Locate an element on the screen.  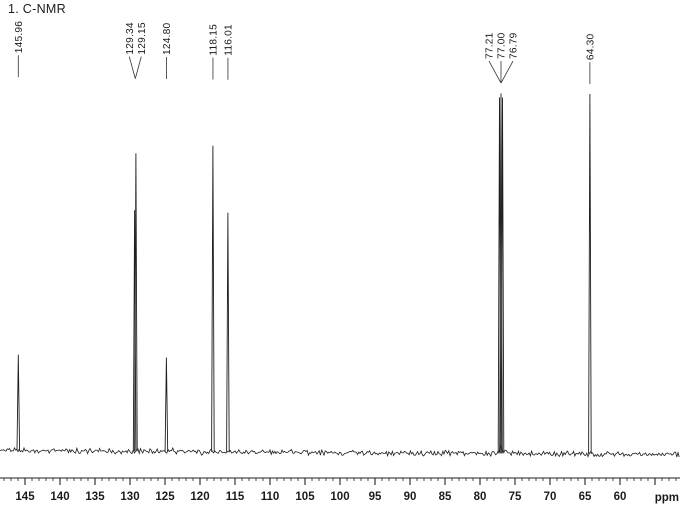
x-tick-label-100: 100 is located at coordinates (339, 497).